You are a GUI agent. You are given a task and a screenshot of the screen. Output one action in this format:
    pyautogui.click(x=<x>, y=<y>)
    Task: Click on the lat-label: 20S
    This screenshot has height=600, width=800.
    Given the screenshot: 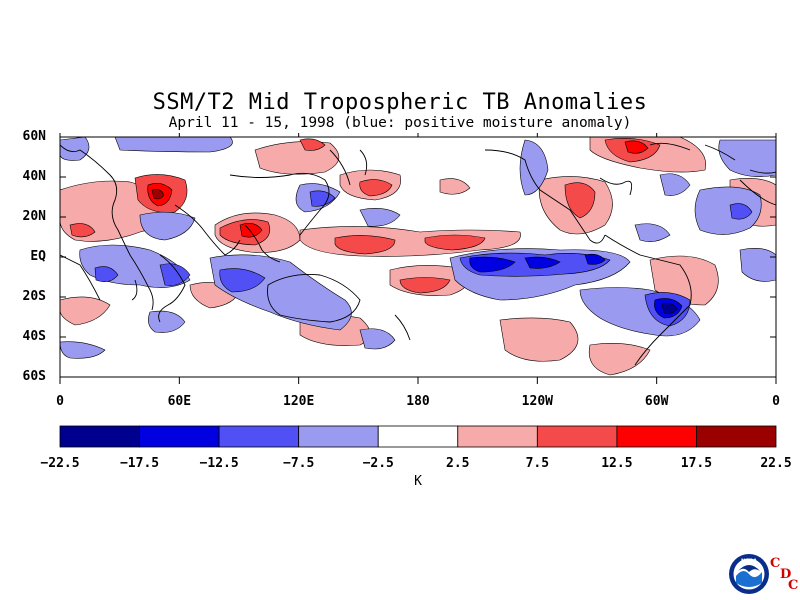 What is the action you would take?
    pyautogui.click(x=34, y=296)
    